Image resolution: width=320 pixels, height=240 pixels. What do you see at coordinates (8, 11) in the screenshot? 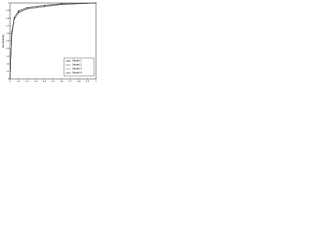
I see `y-tick-label: 0.9` at bounding box center [8, 11].